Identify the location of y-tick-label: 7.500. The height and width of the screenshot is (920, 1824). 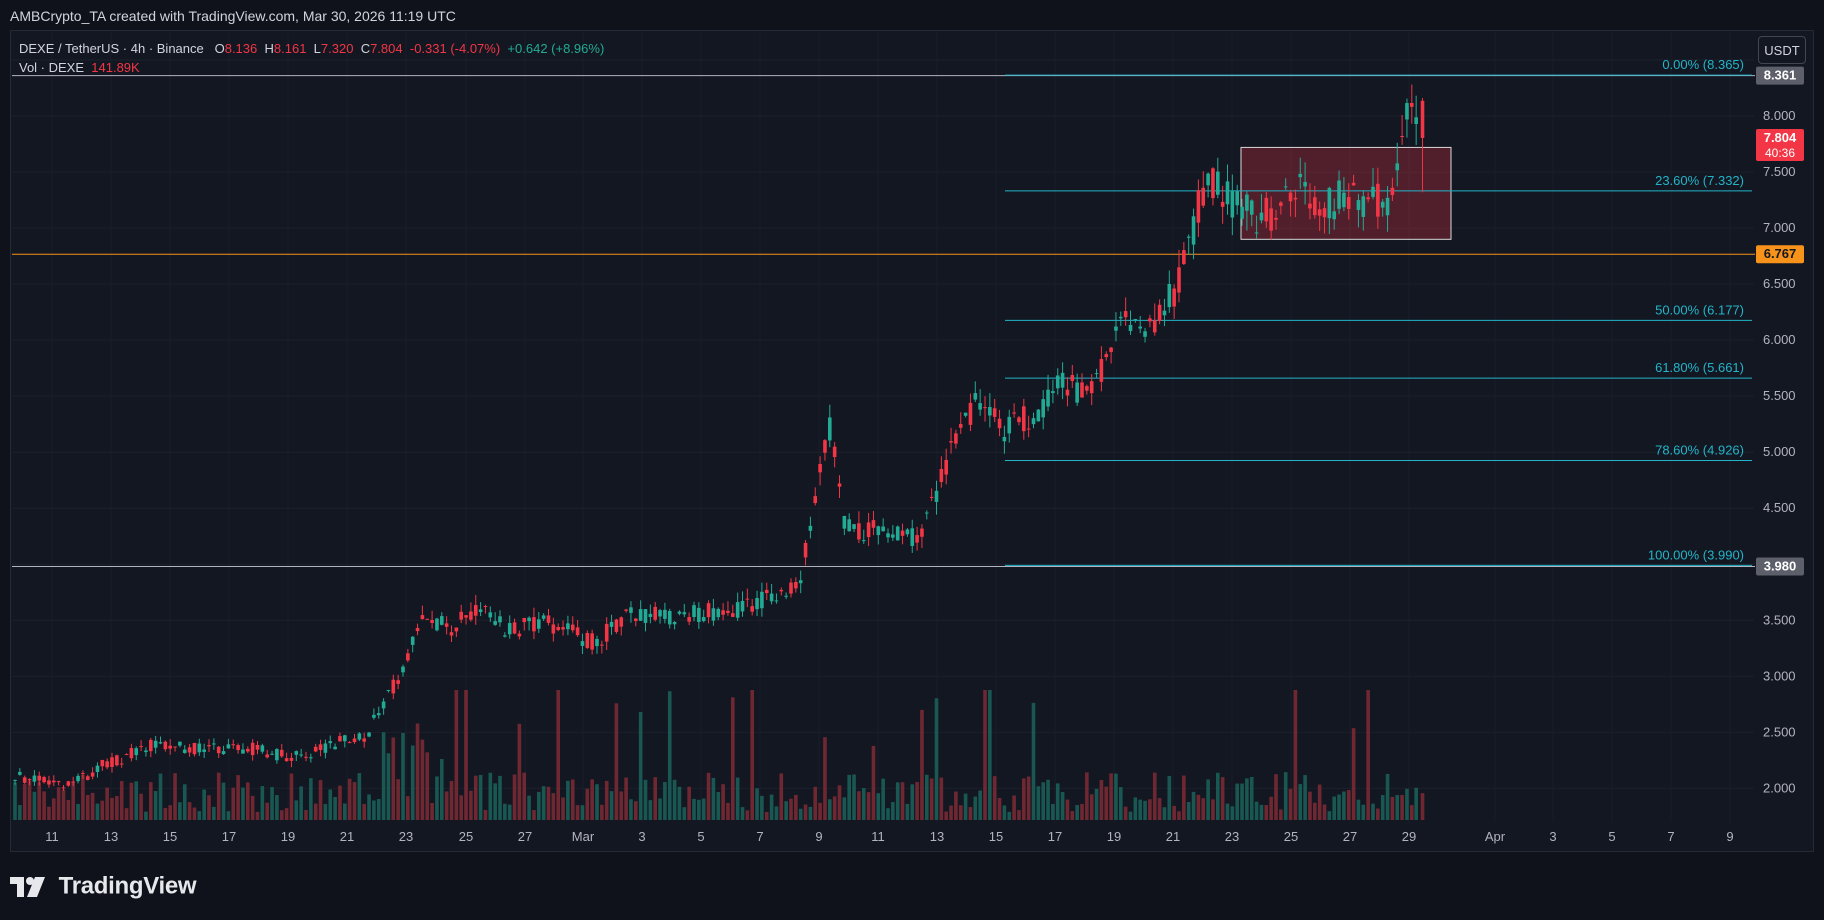
(1779, 171).